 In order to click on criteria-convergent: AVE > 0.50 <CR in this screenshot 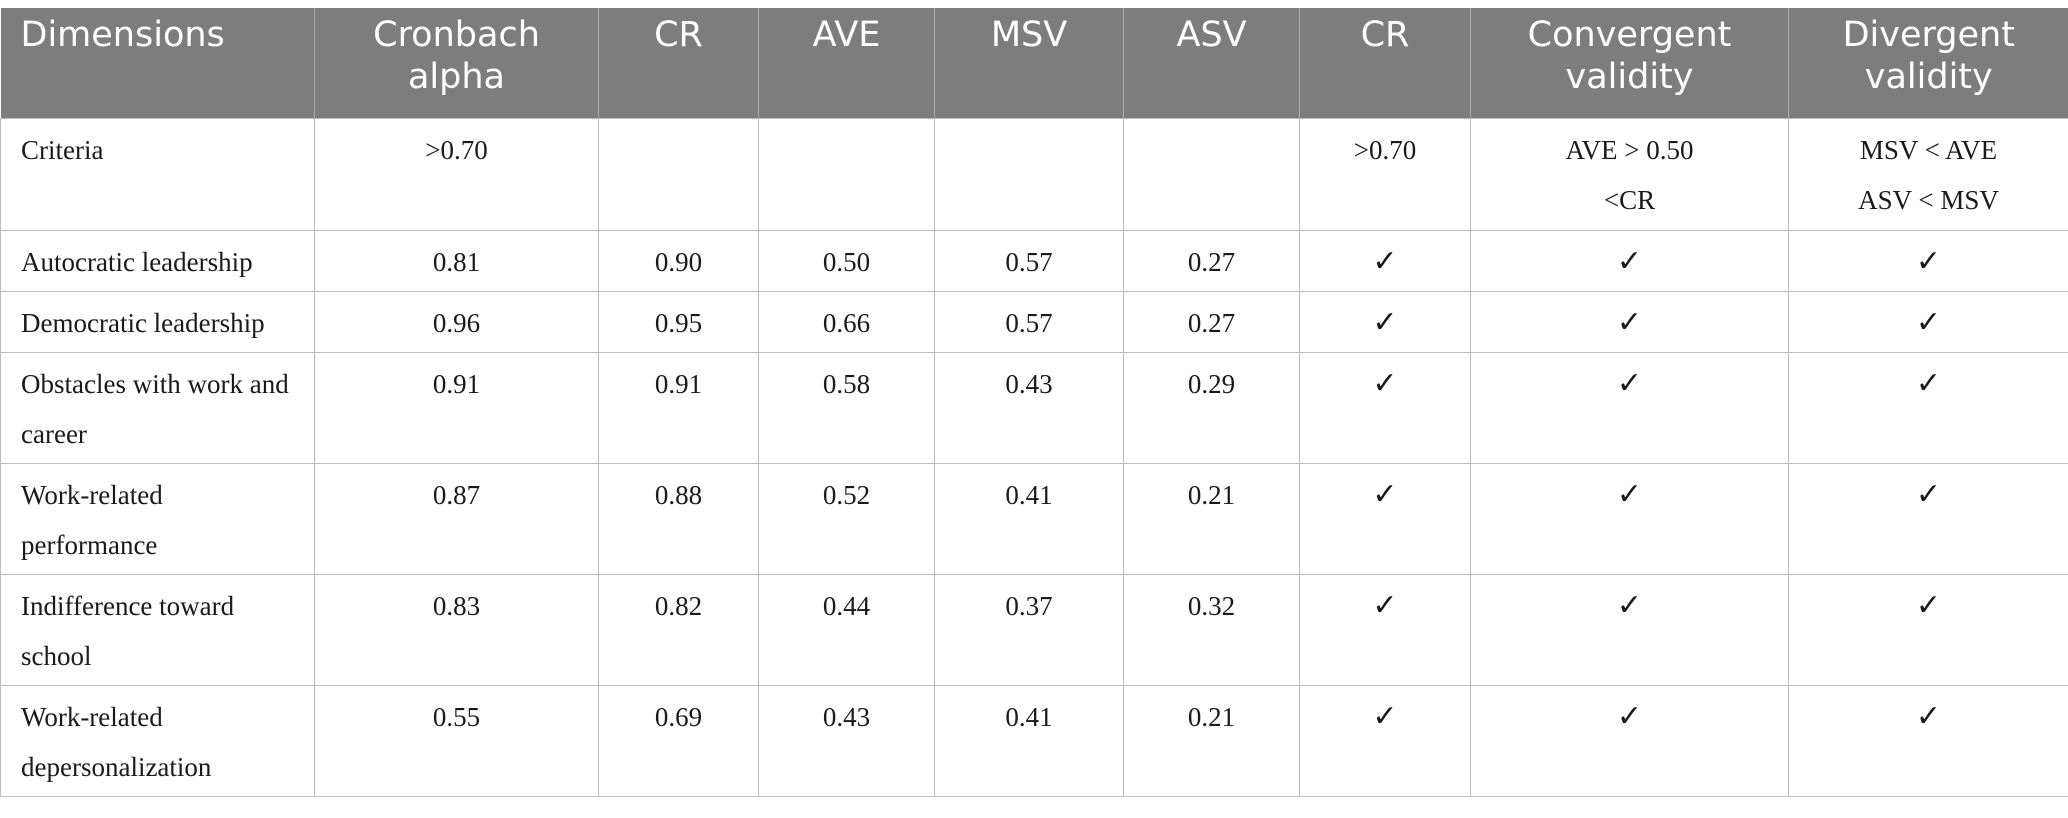, I will do `click(1629, 174)`.